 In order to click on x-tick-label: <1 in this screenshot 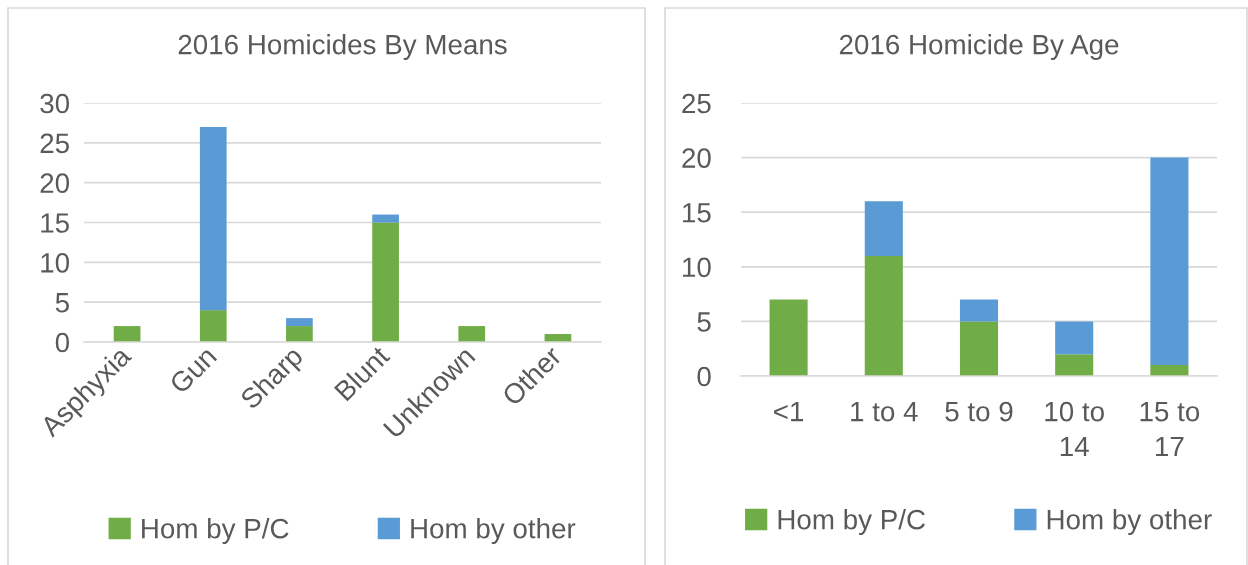, I will do `click(789, 412)`.